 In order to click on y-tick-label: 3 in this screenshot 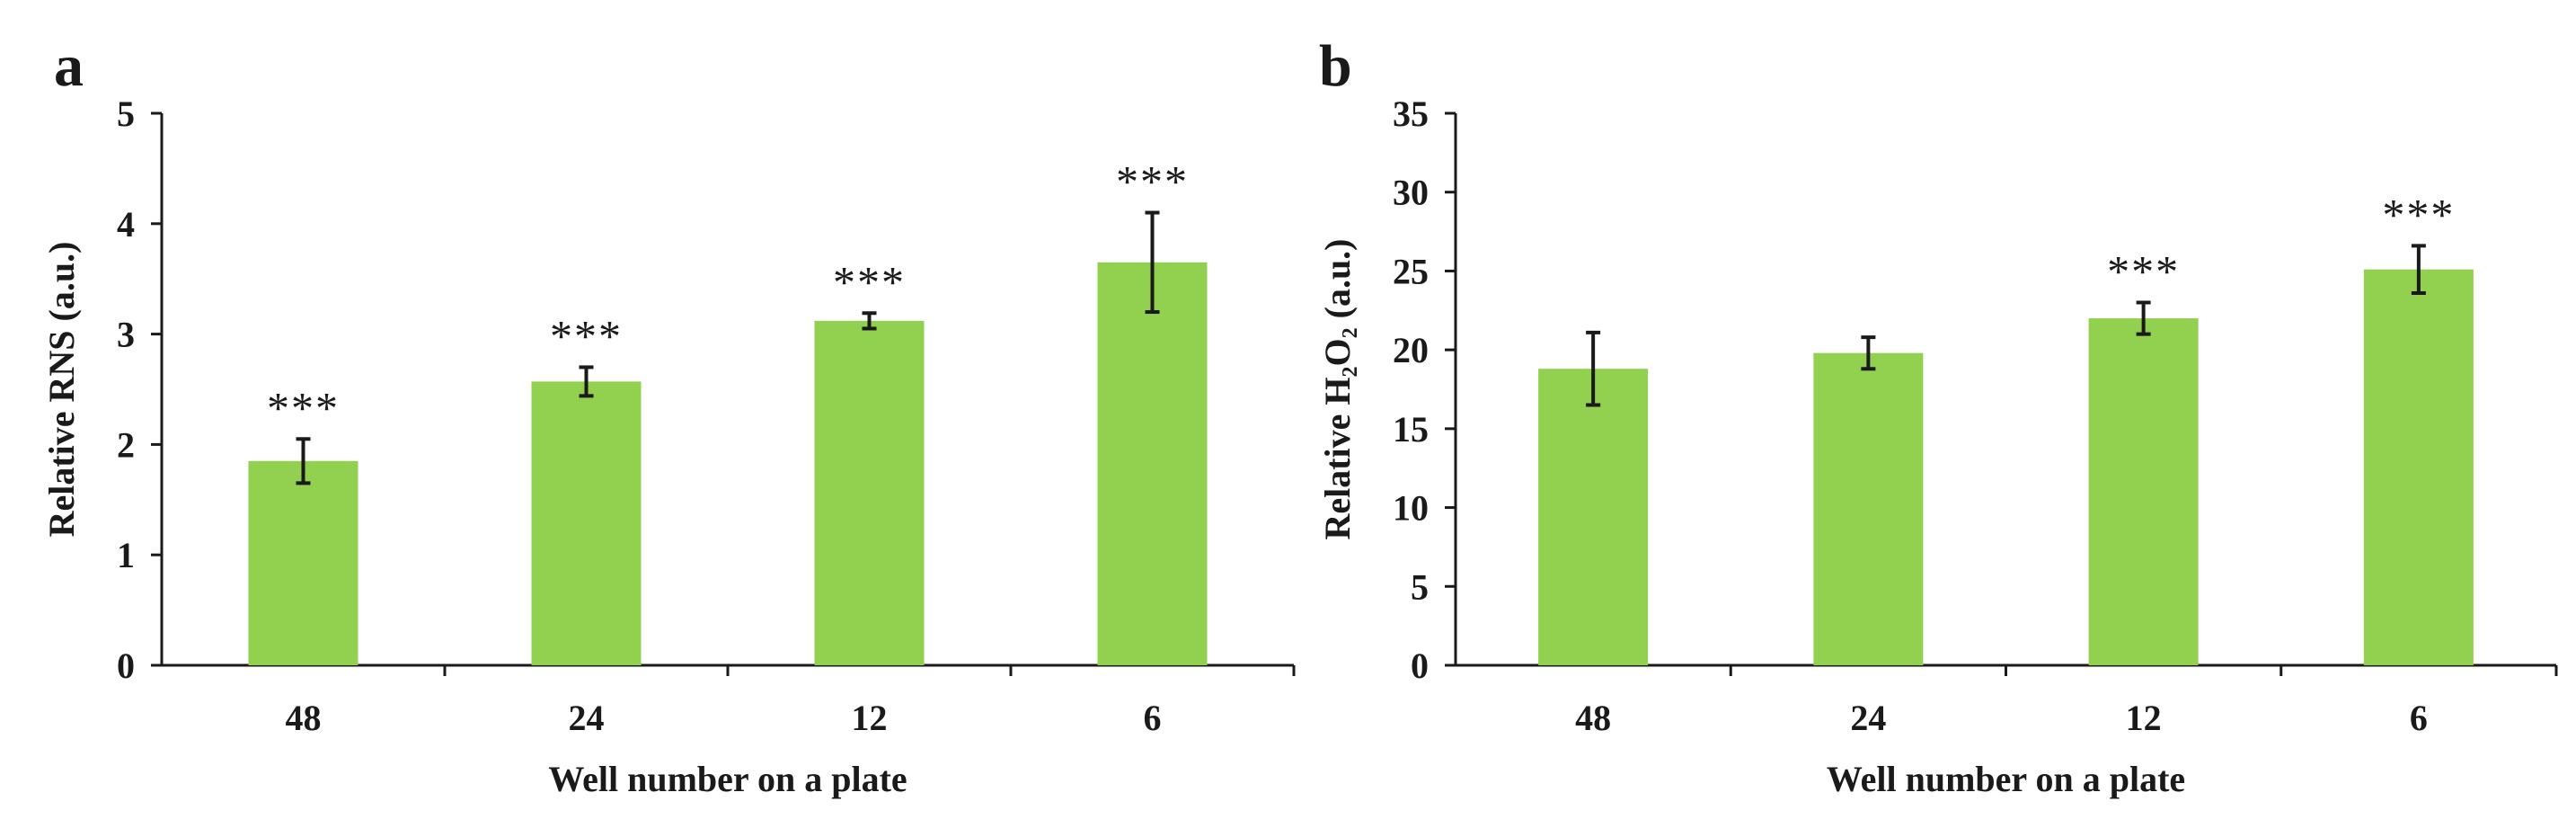, I will do `click(126, 335)`.